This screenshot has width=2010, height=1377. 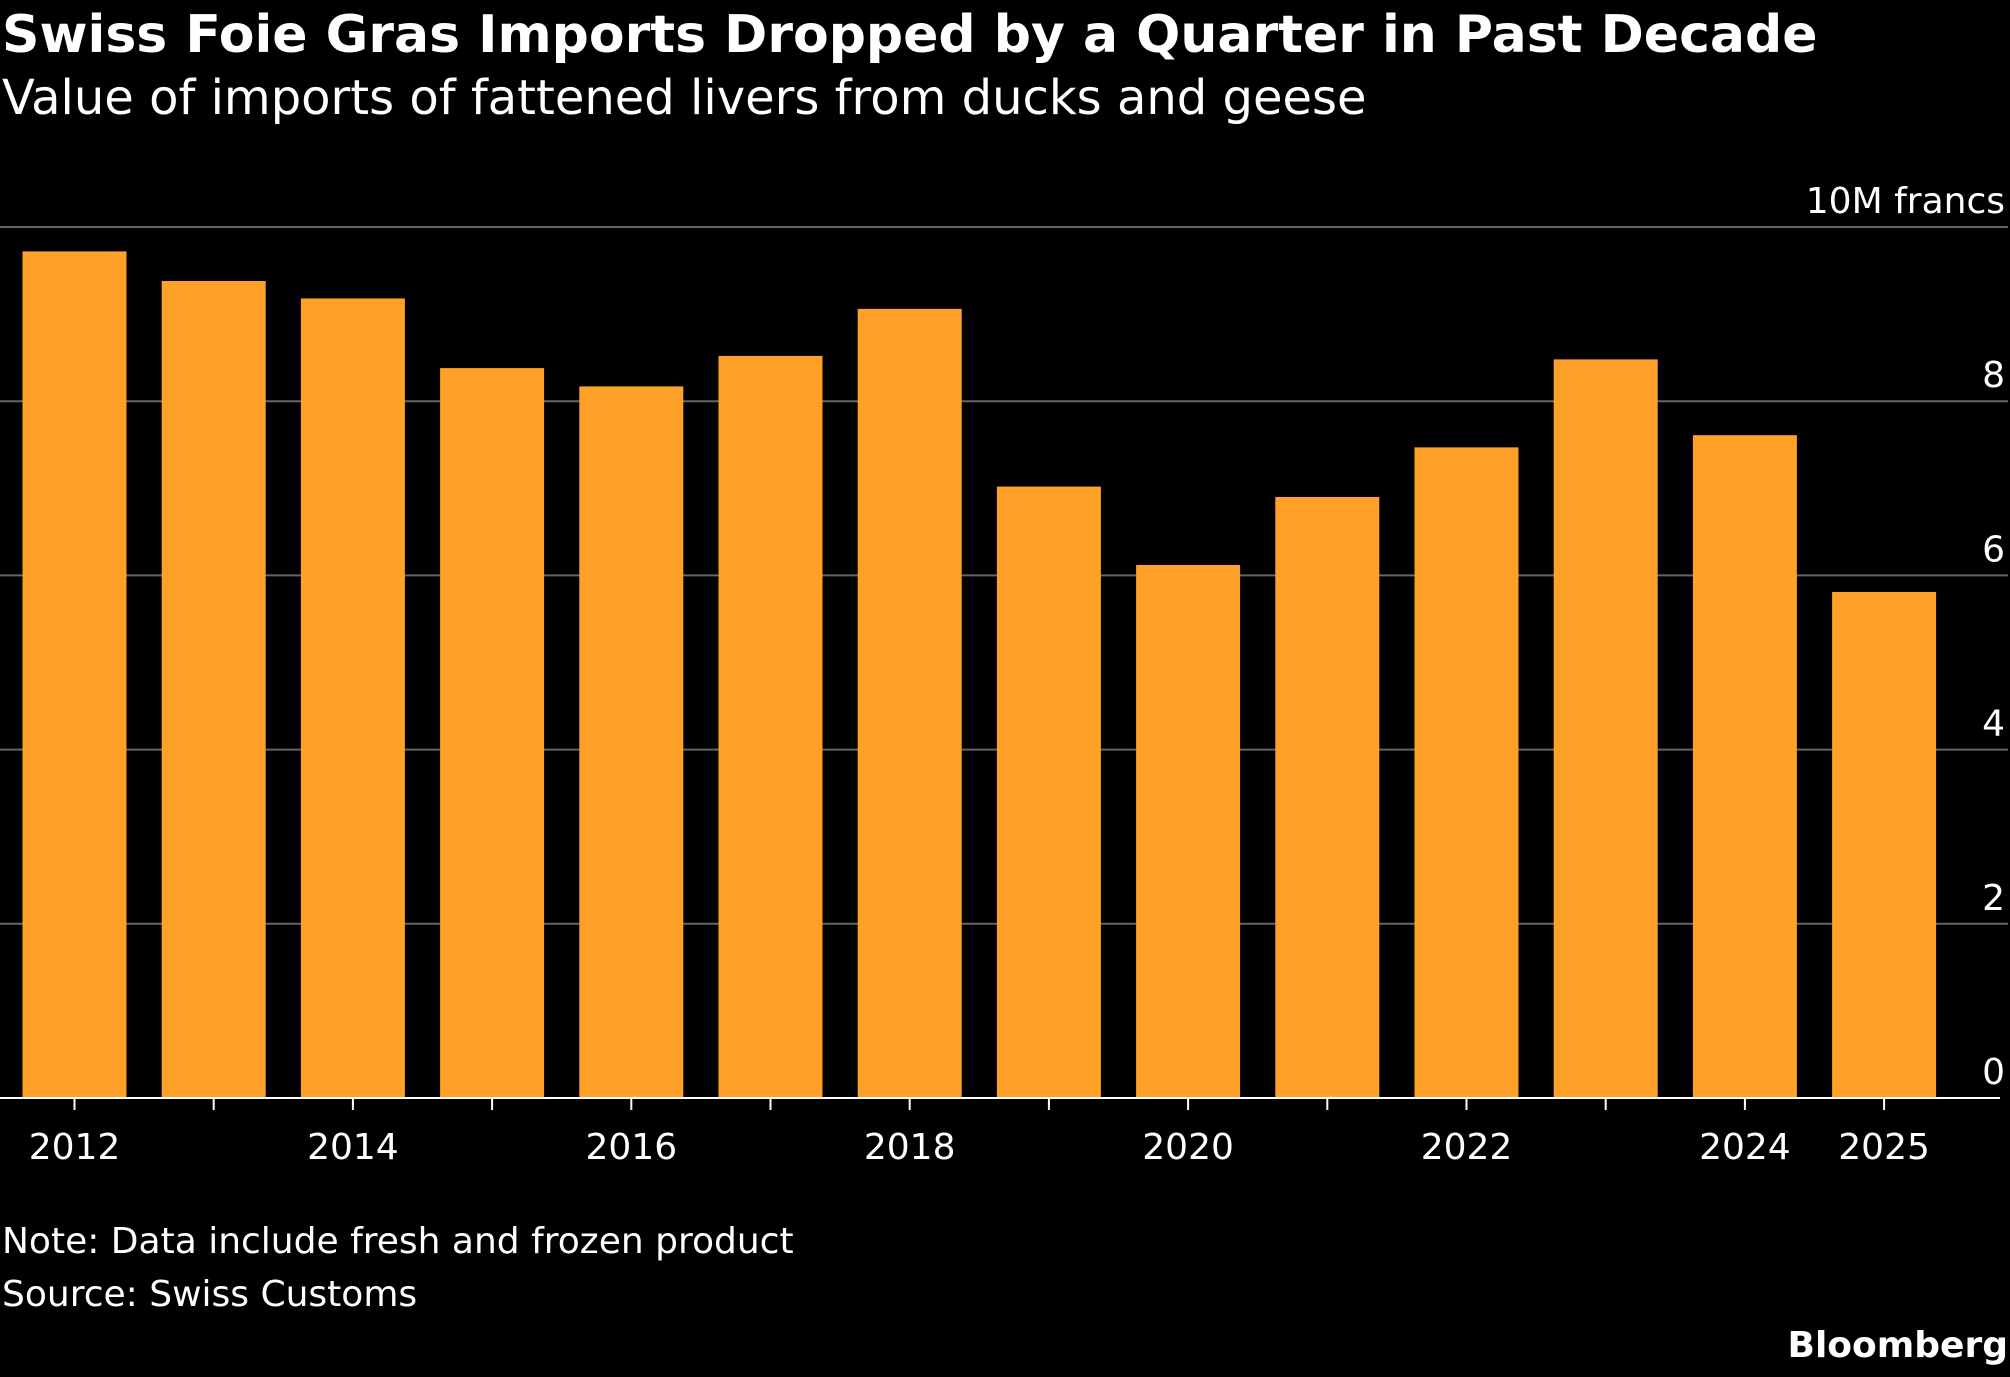 I want to click on y-tick-label-2: 2, so click(x=1993, y=898).